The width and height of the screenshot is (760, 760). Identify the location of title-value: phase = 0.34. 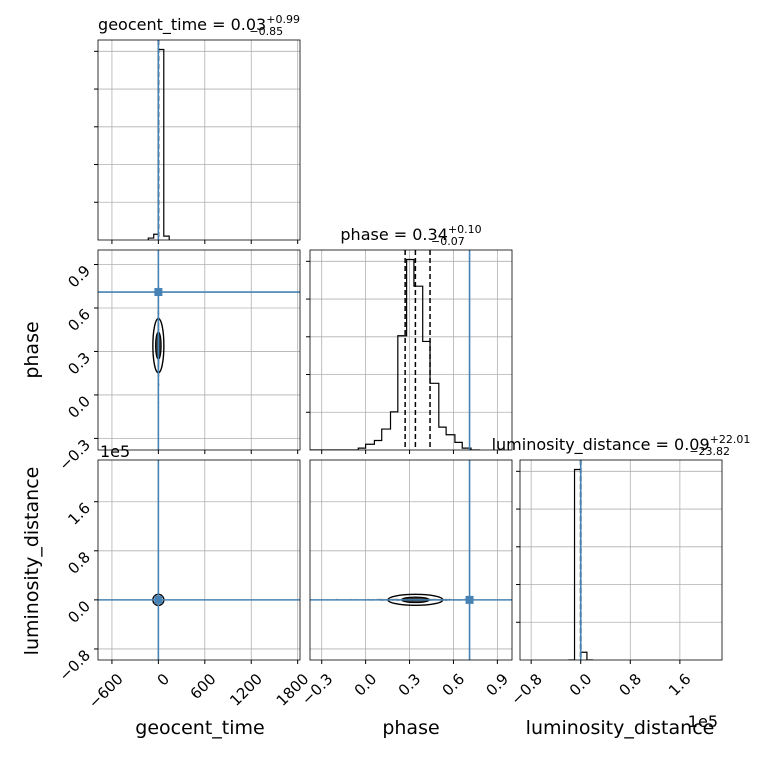
(393, 234).